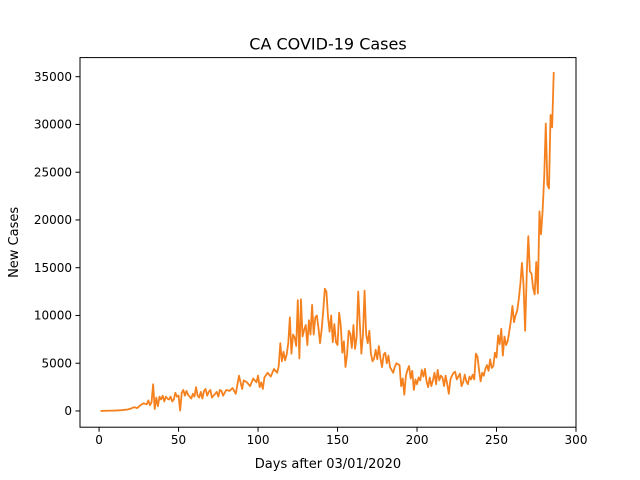  What do you see at coordinates (99, 440) in the screenshot?
I see `x-tick-label: 0` at bounding box center [99, 440].